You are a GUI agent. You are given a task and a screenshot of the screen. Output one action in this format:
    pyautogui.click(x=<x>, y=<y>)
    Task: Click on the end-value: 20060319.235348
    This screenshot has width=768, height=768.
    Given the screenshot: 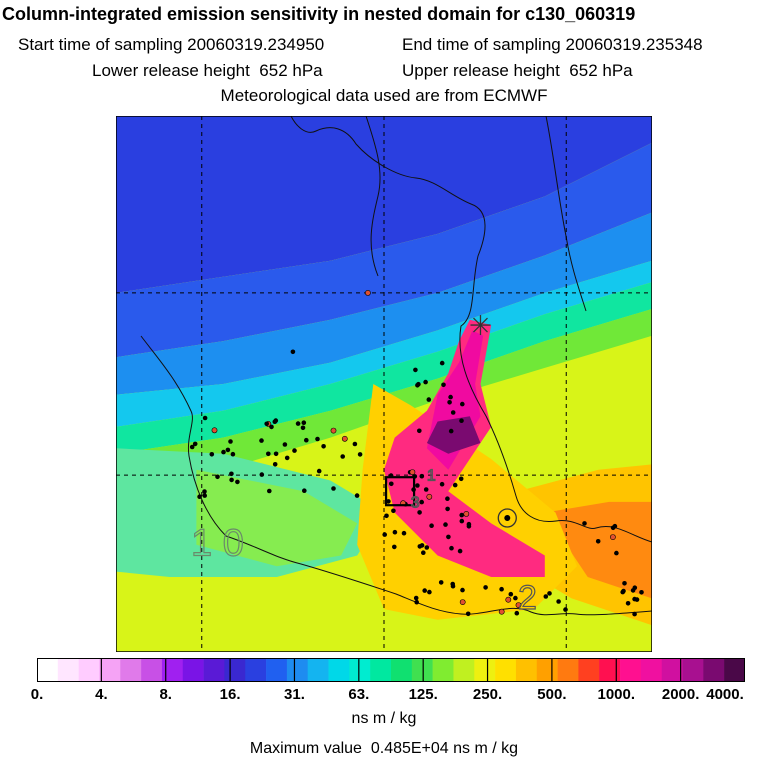 What is the action you would take?
    pyautogui.click(x=634, y=44)
    